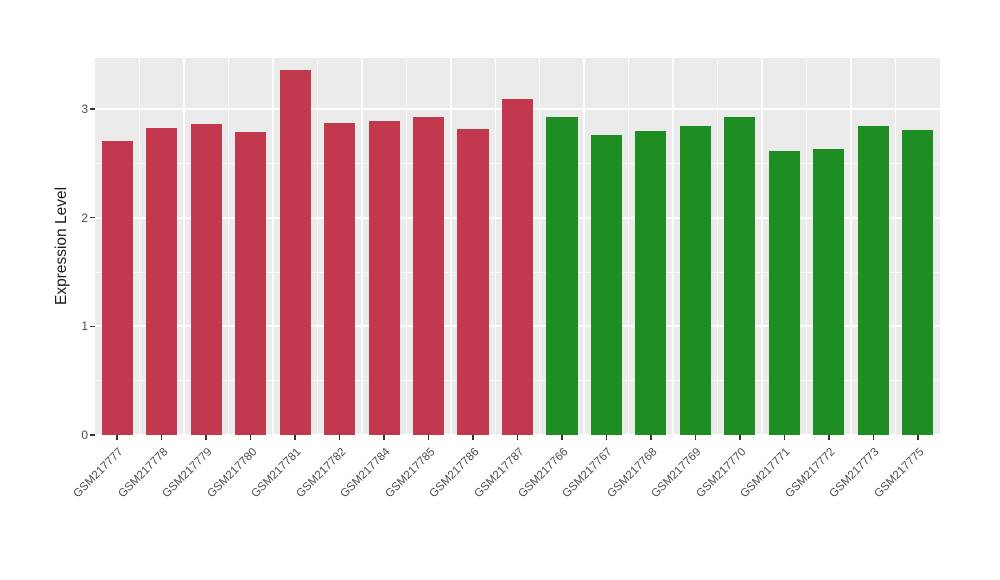 This screenshot has height=580, width=1000. What do you see at coordinates (84, 326) in the screenshot?
I see `y-tick-label: 1` at bounding box center [84, 326].